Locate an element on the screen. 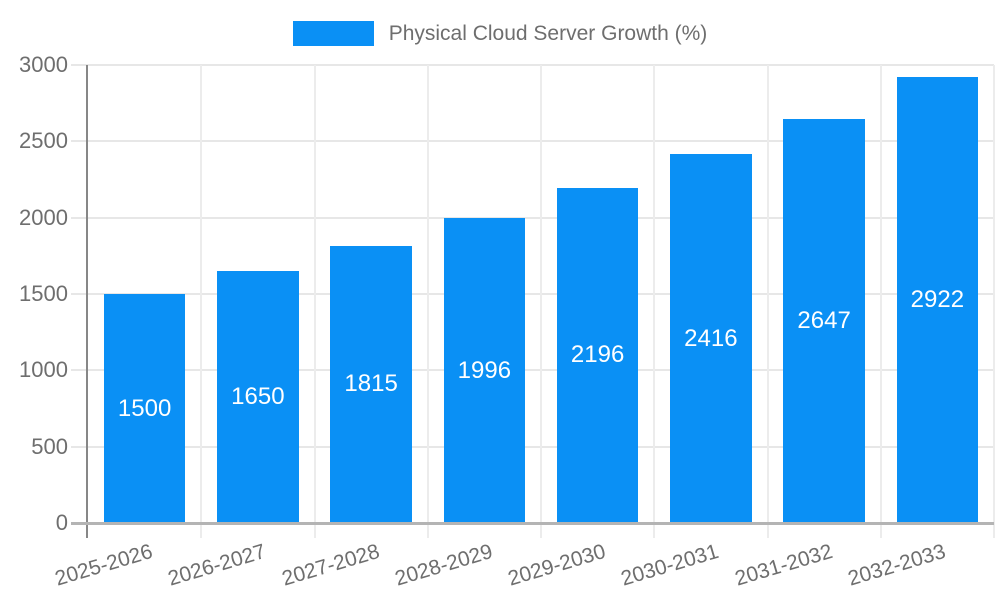 The height and width of the screenshot is (600, 1000). chart-legend: Physical Cloud Server Growth (%) is located at coordinates (500, 33).